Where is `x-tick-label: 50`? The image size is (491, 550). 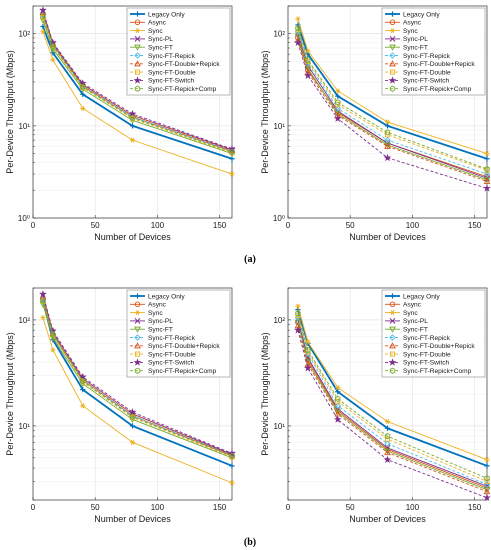
x-tick-label: 50 is located at coordinates (350, 225).